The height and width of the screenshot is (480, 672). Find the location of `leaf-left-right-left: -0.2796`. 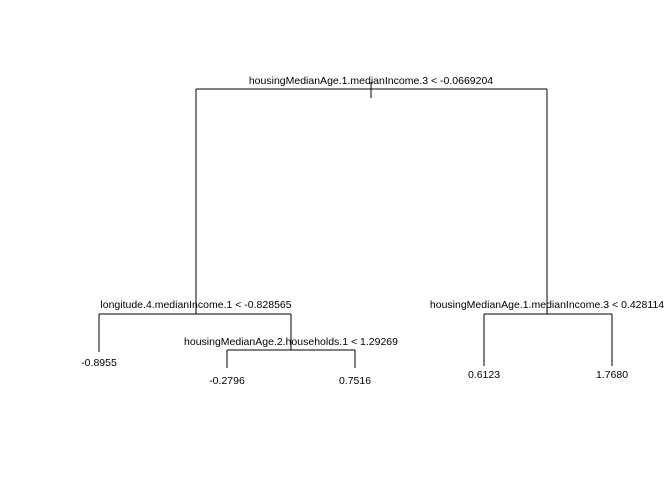

leaf-left-right-left: -0.2796 is located at coordinates (227, 381).